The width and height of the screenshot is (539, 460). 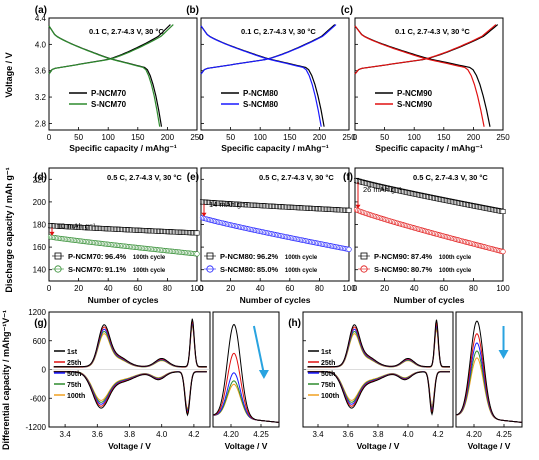 I want to click on panel-f-legend-name: S-NCM90:, so click(x=391, y=269).